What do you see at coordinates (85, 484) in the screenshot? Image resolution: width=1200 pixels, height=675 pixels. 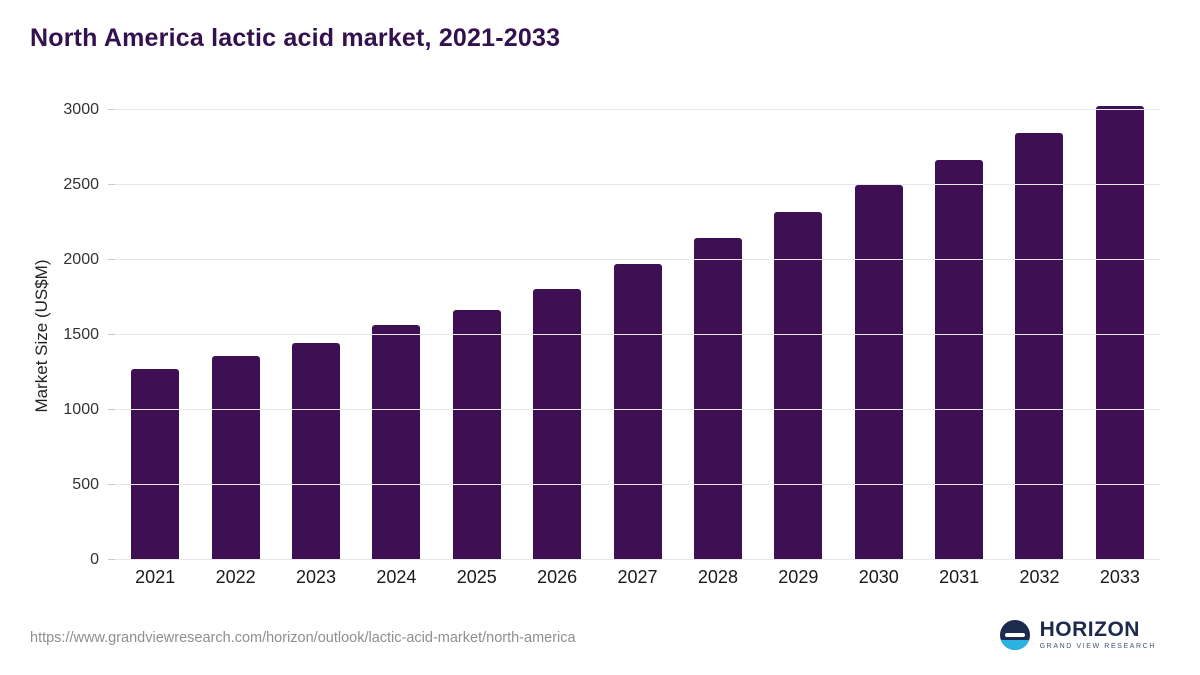 I see `y-tick-label-500: 500` at bounding box center [85, 484].